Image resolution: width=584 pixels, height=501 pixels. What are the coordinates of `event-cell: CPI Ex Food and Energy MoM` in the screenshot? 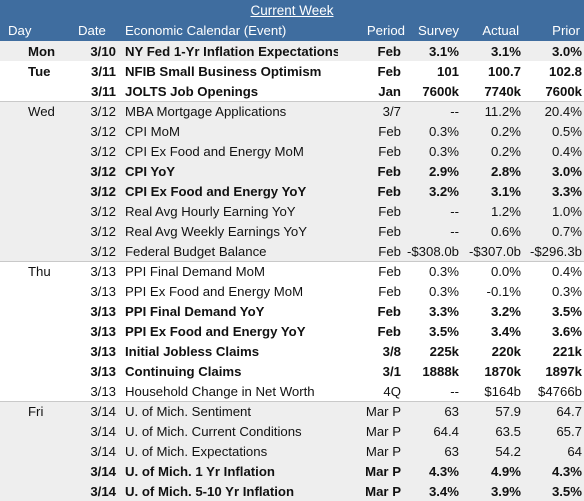 It's located at (214, 151).